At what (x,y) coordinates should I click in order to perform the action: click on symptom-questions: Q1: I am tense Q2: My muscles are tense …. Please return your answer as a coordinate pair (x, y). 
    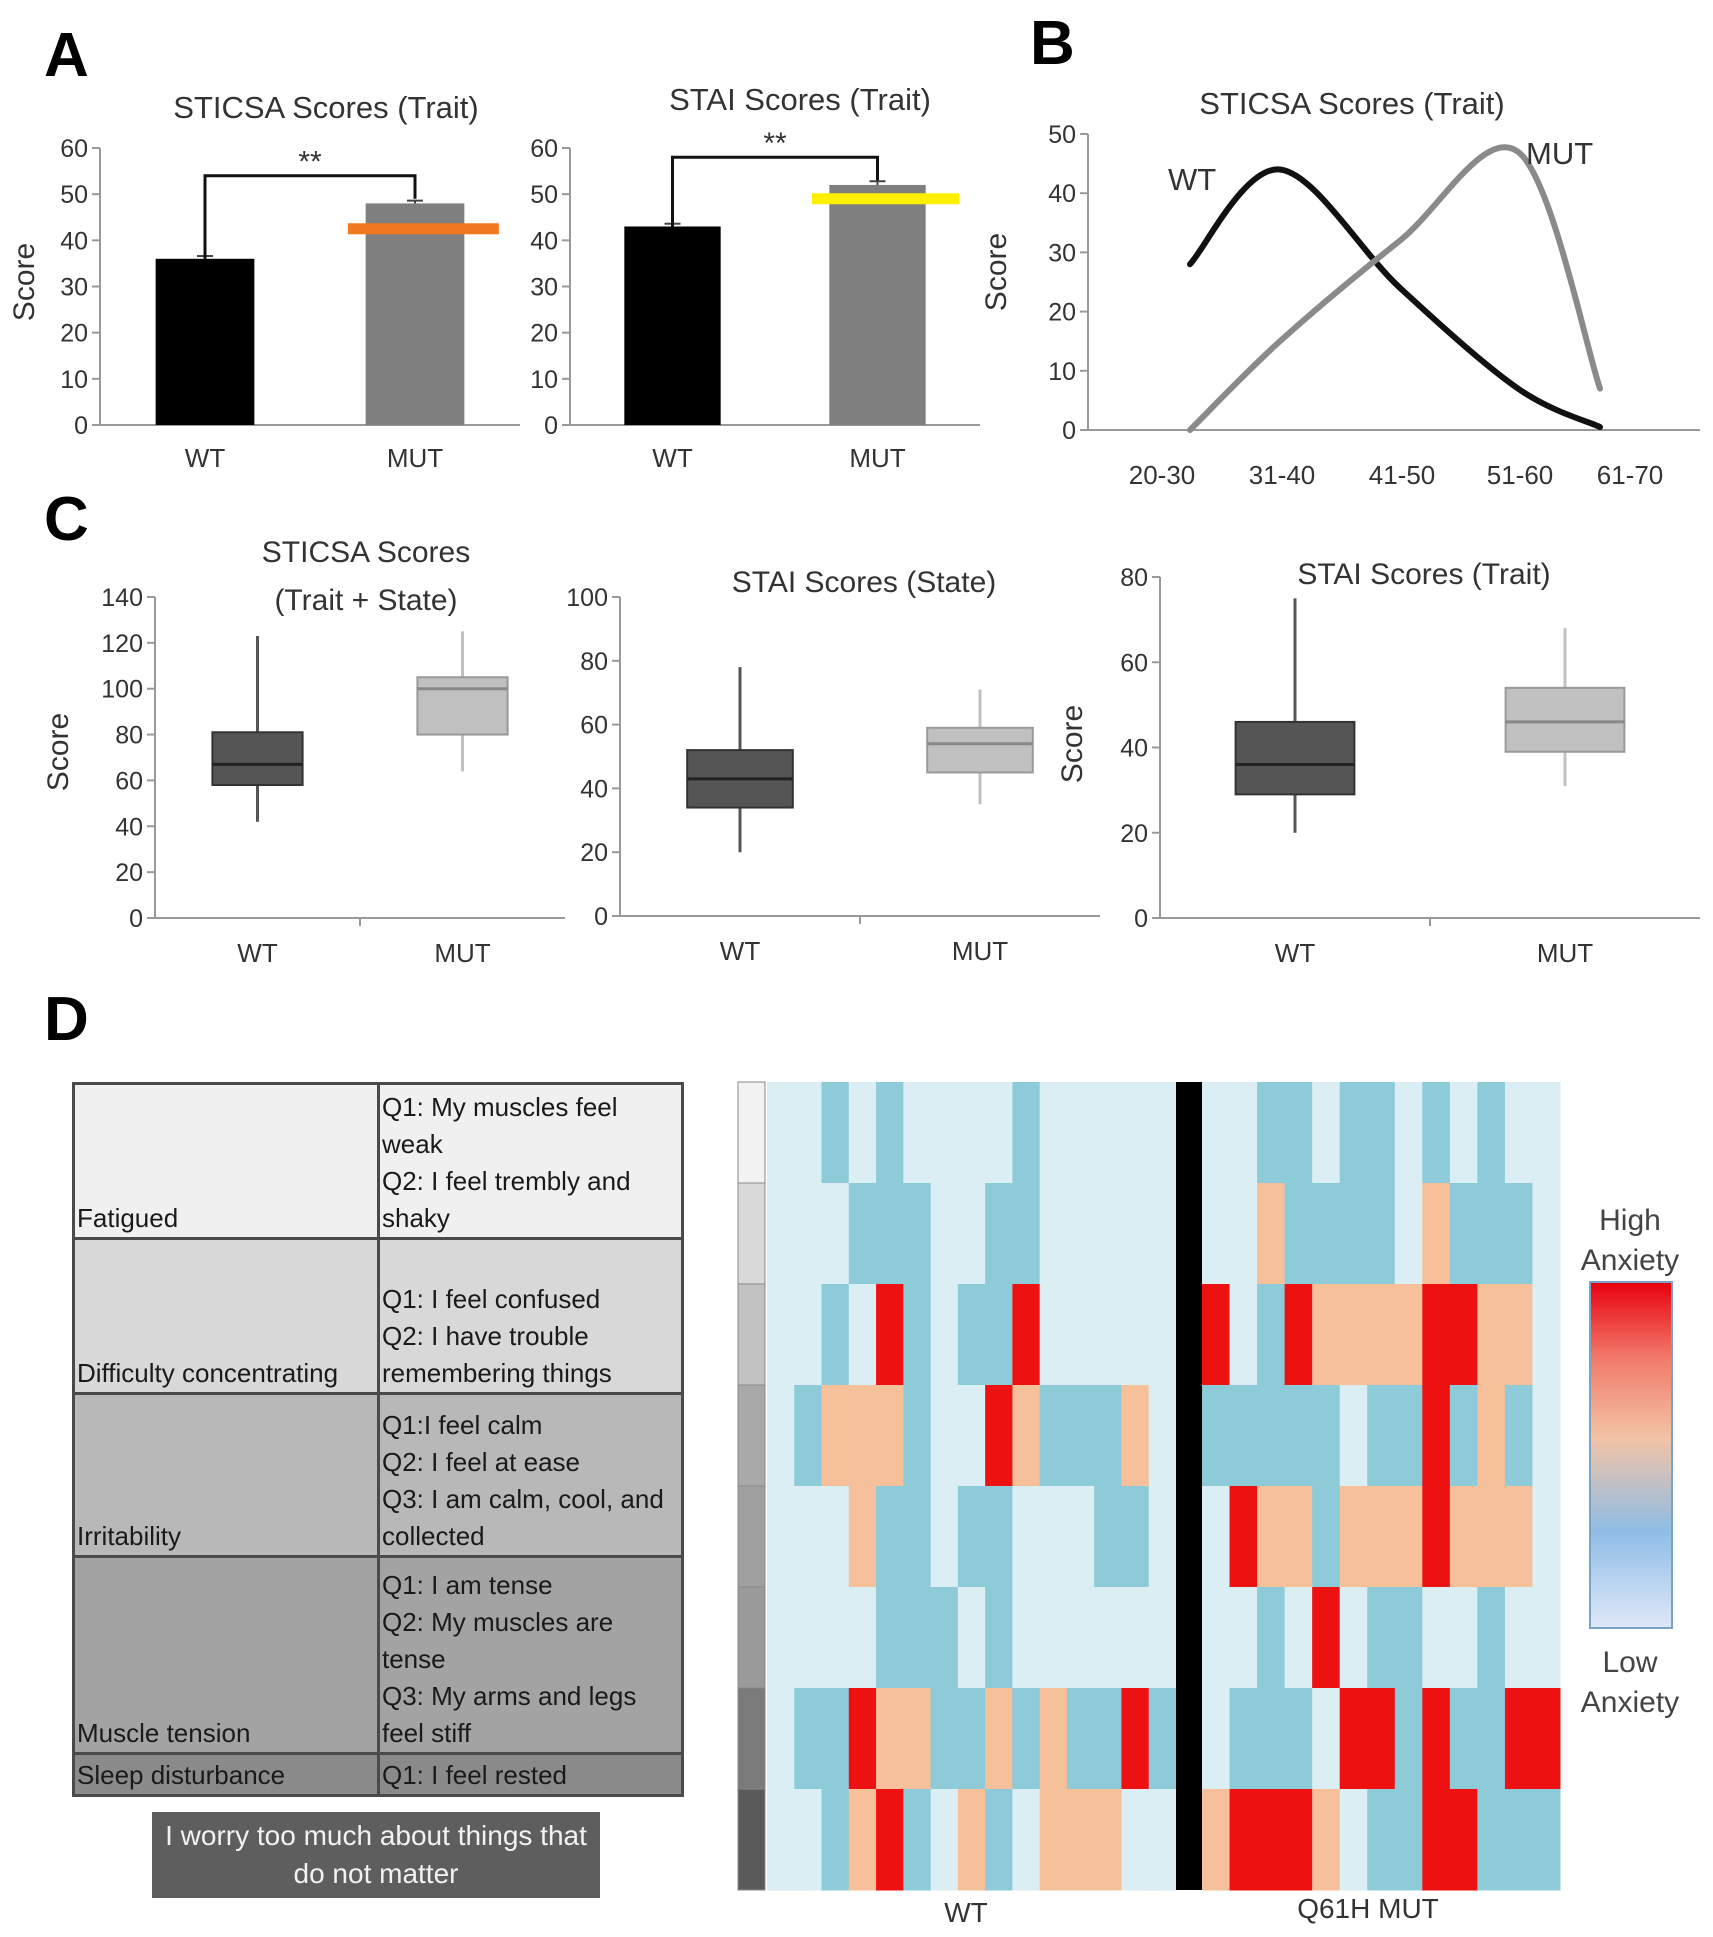
    Looking at the image, I should click on (530, 1655).